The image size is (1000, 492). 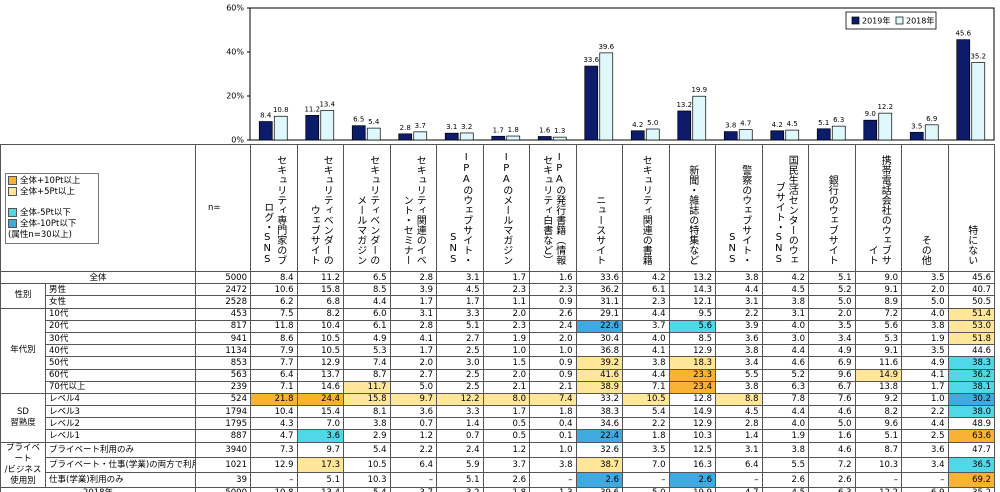 What do you see at coordinates (367, 302) in the screenshot?
I see `value-cell: 4.4` at bounding box center [367, 302].